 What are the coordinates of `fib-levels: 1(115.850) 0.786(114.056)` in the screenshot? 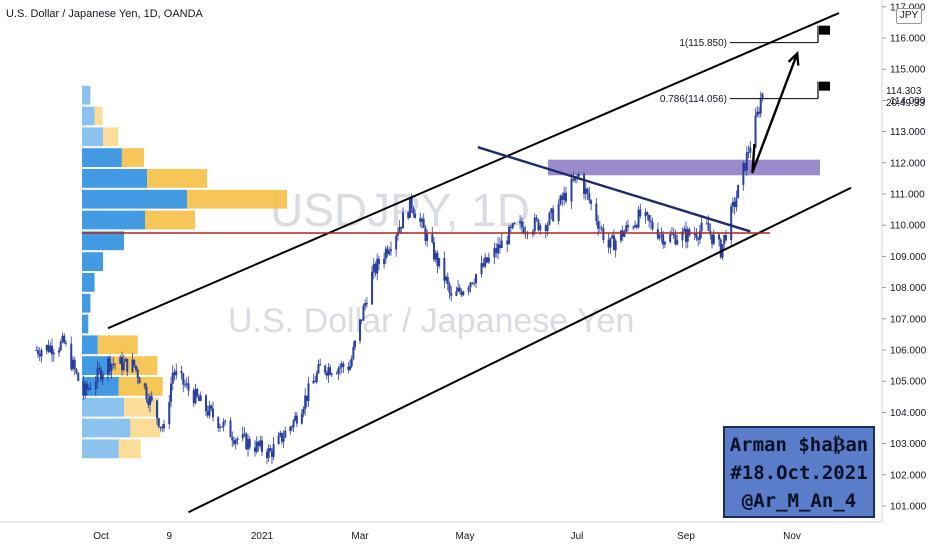 It's located at (745, 65).